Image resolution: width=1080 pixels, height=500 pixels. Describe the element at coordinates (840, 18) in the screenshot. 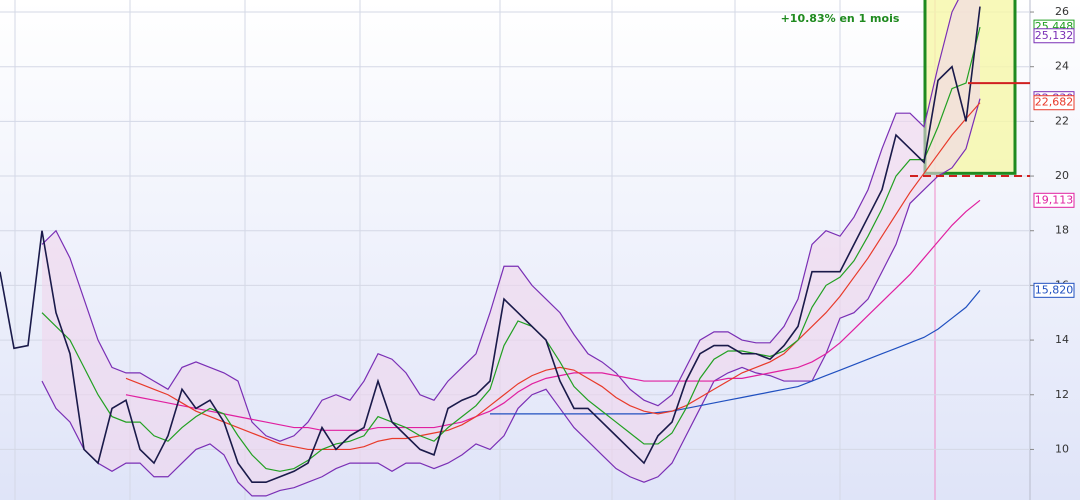

I see `annotation: +10.83% en 1 mois` at that location.